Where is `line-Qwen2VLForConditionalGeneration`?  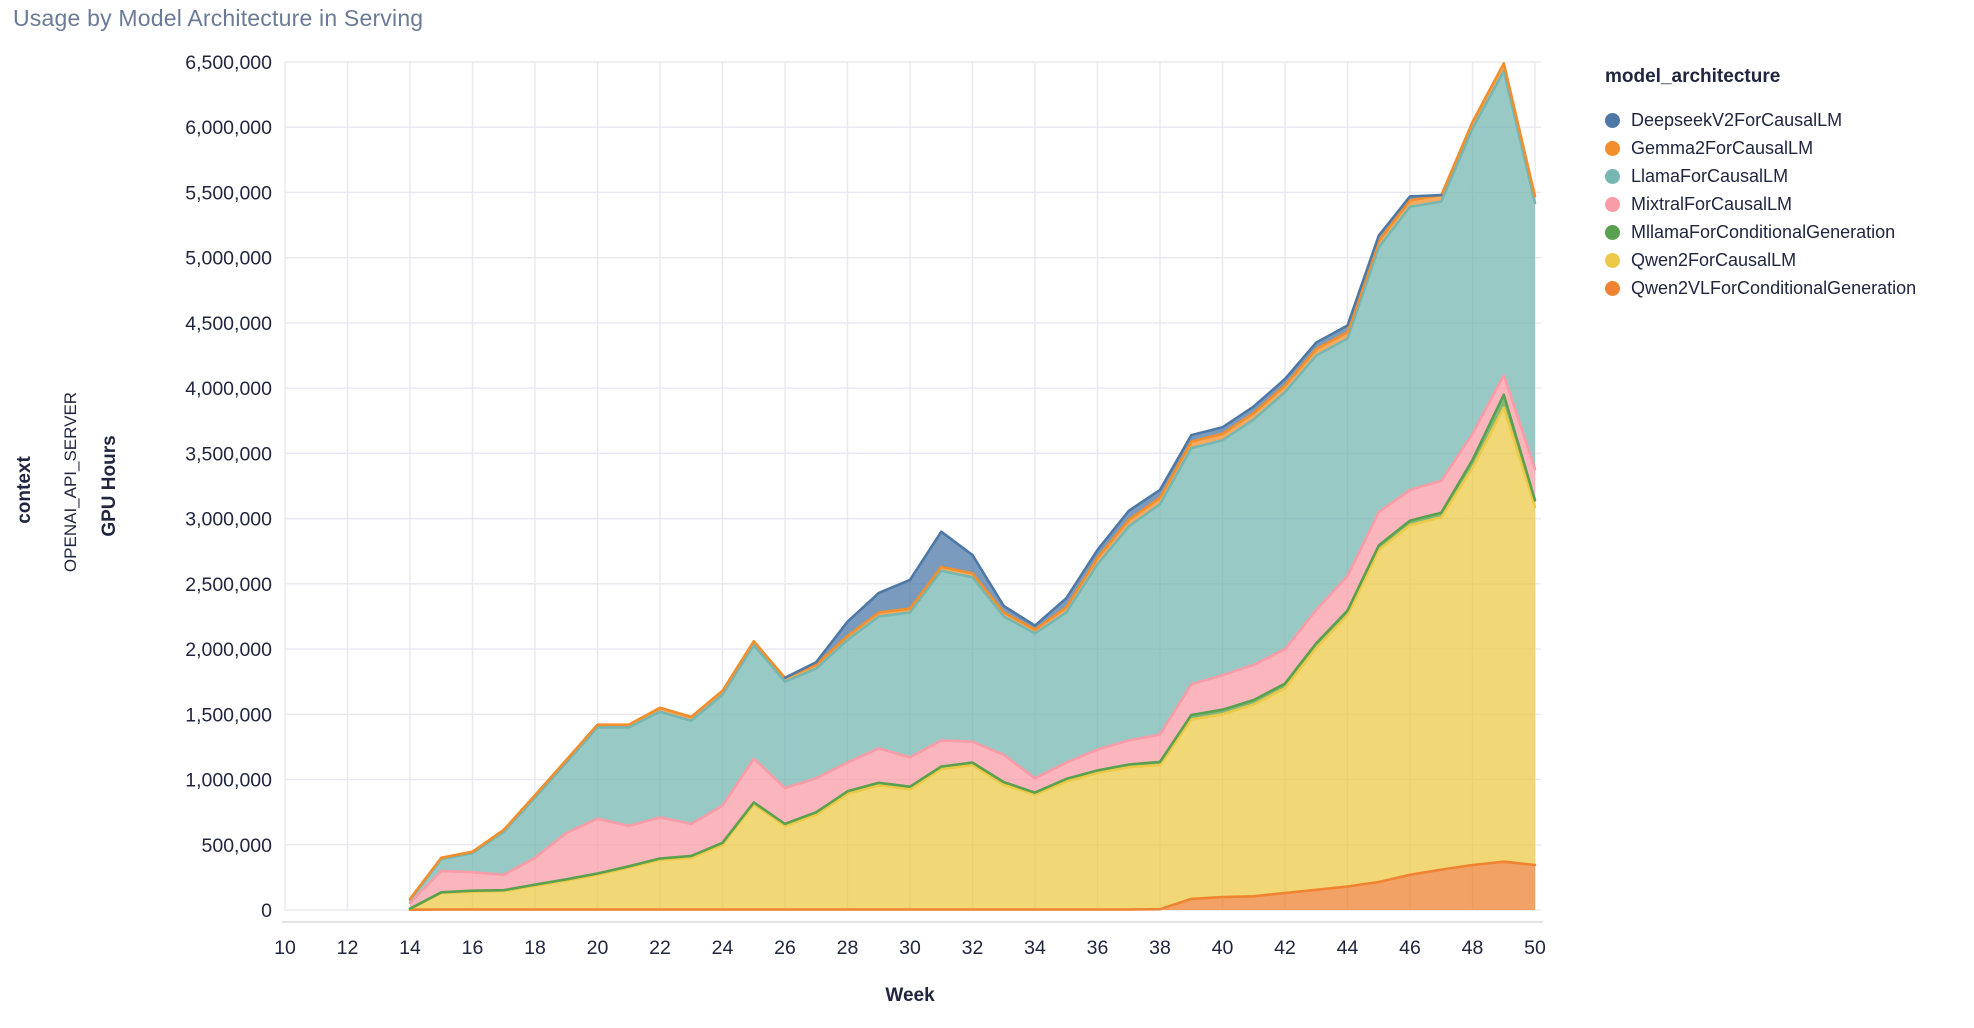
line-Qwen2VLForConditionalGeneration is located at coordinates (972, 885).